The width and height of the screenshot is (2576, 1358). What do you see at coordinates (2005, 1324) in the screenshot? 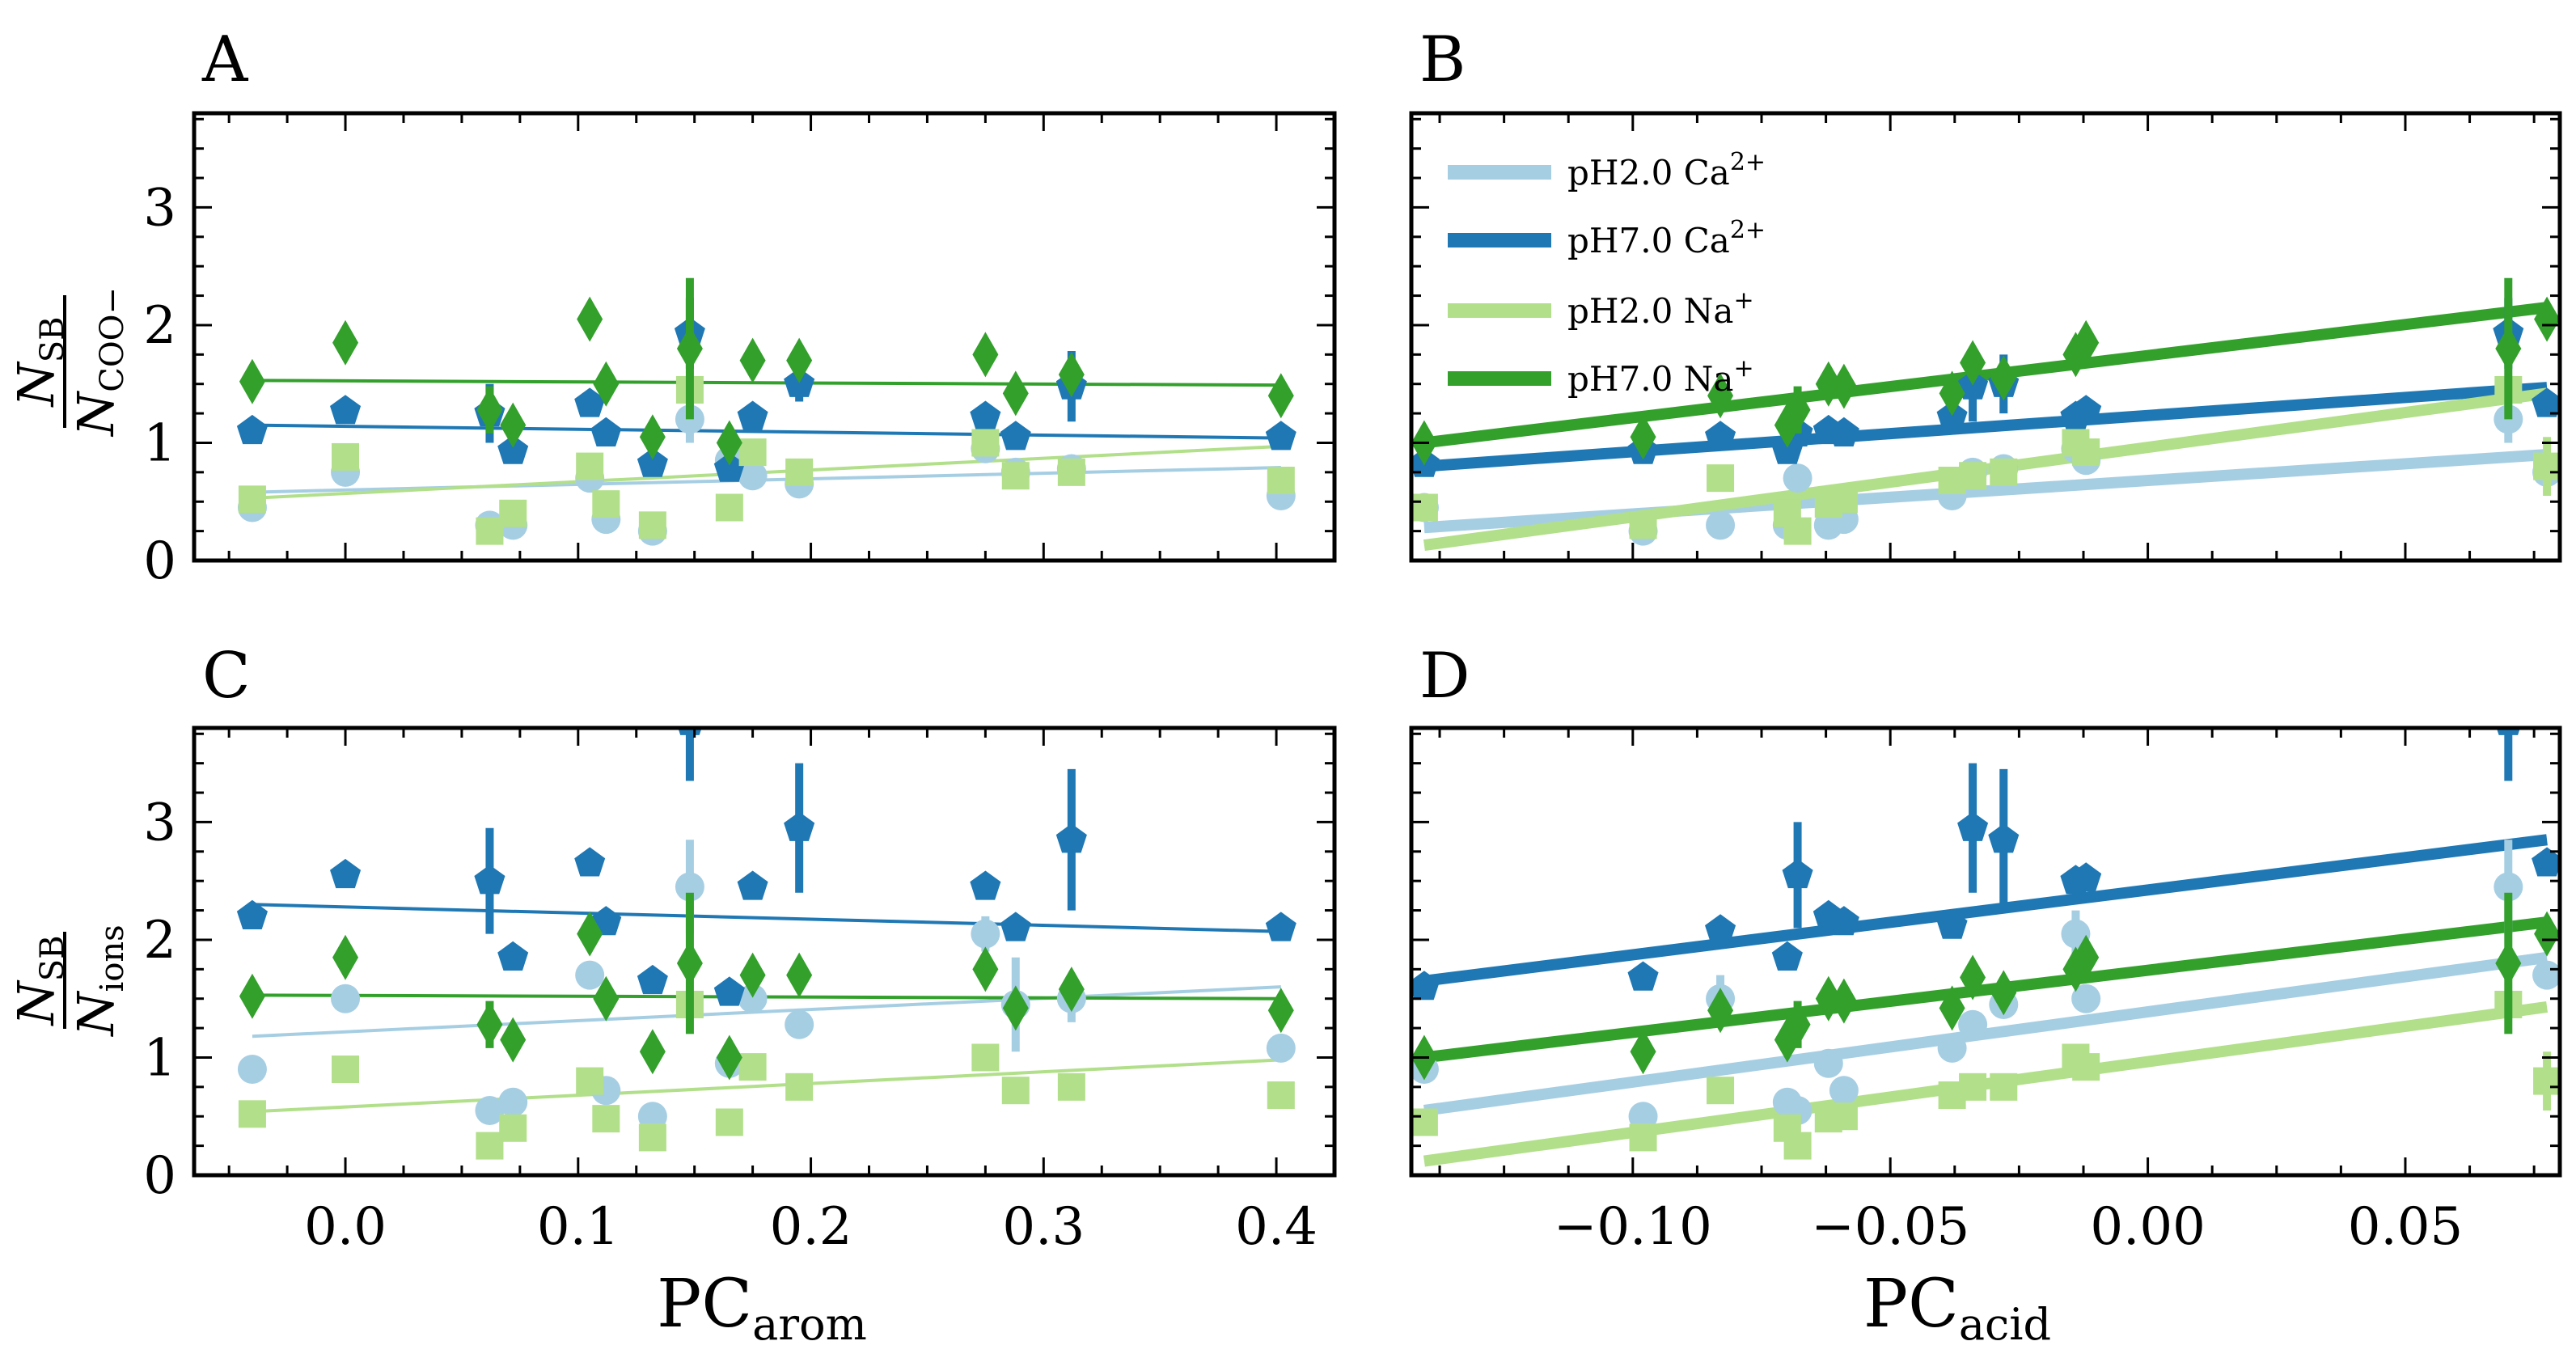
I see `xlabel-right-sub: acid` at bounding box center [2005, 1324].